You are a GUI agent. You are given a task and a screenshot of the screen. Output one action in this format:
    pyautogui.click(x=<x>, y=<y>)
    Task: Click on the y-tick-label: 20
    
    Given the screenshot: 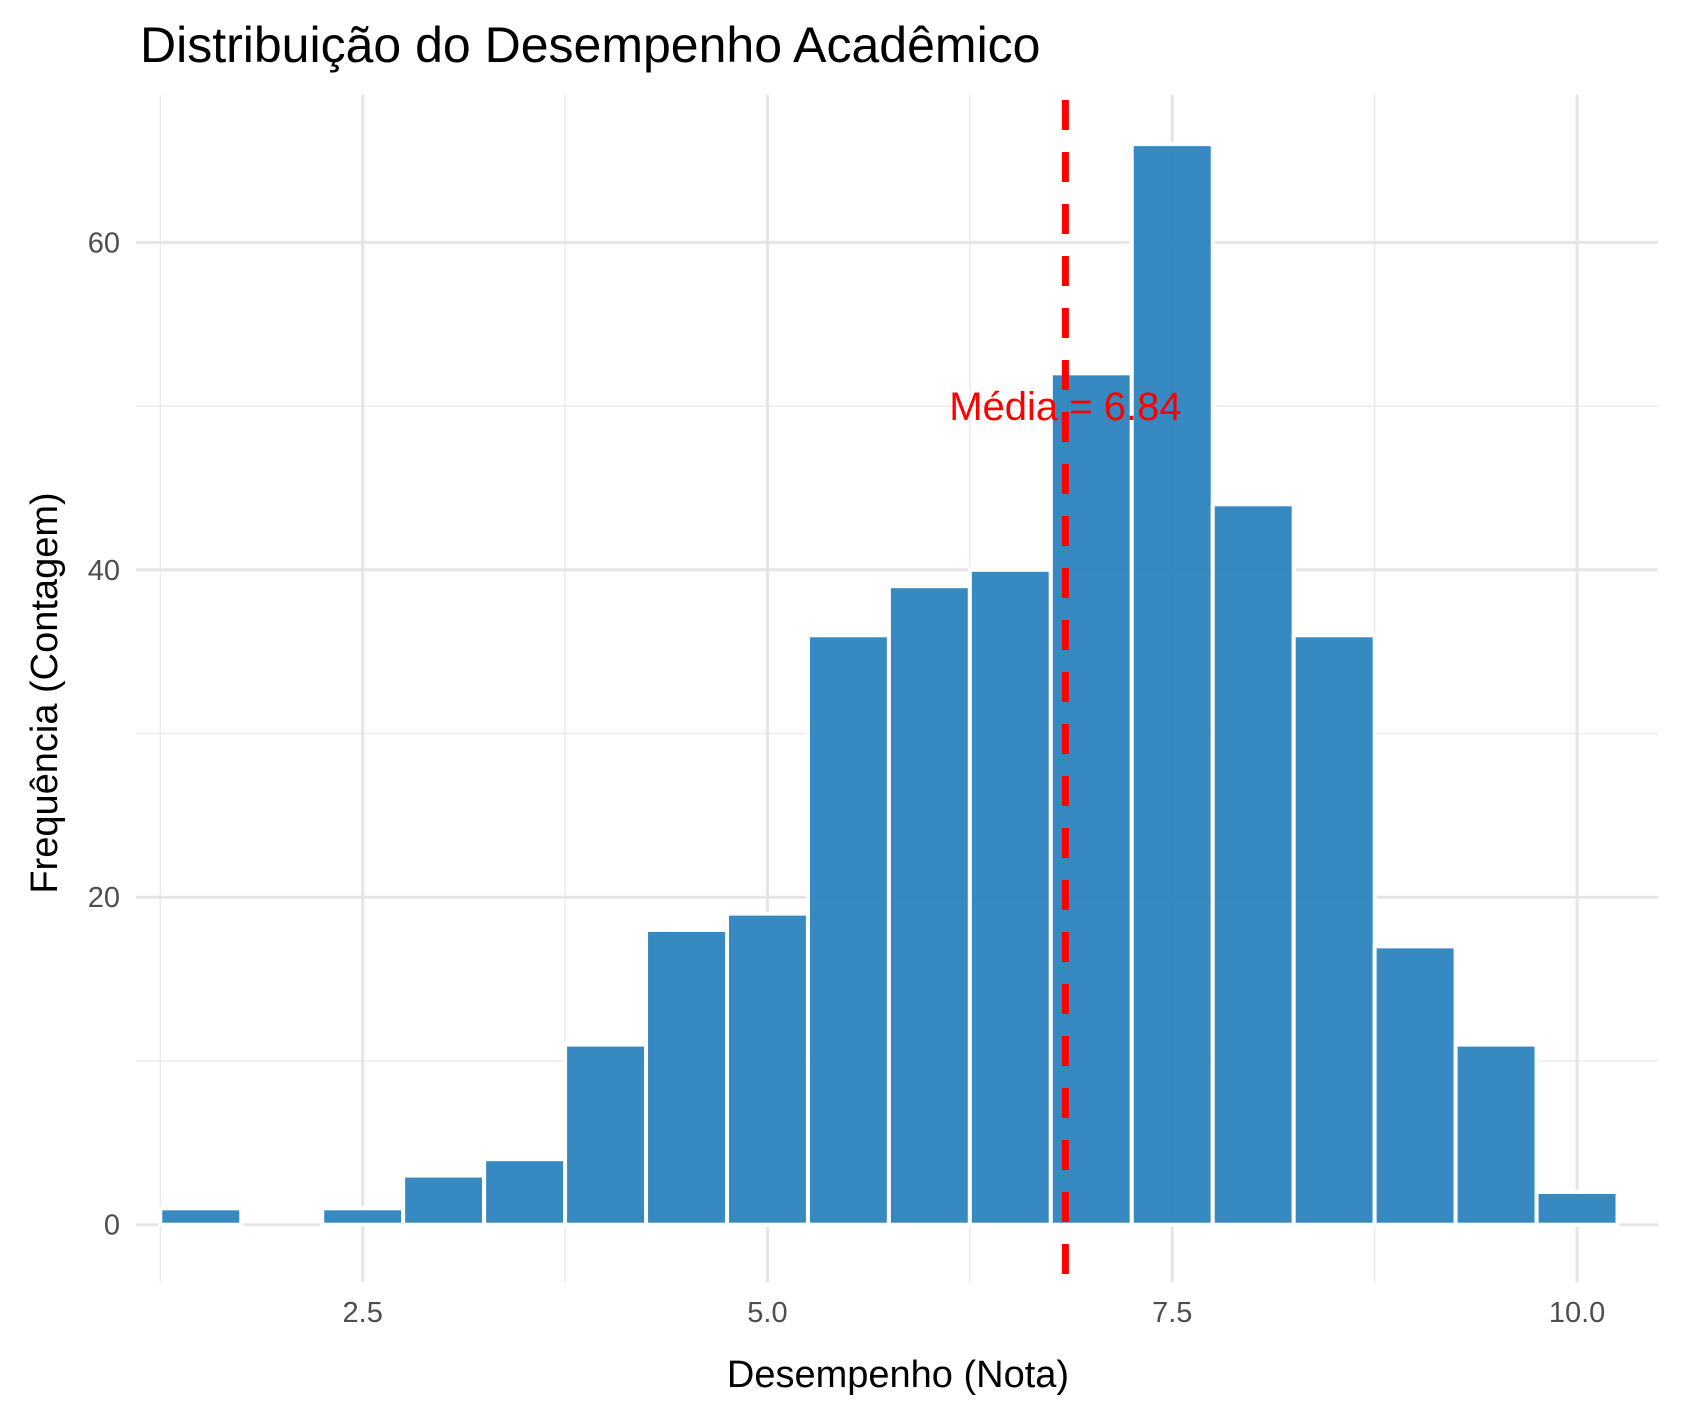 What is the action you would take?
    pyautogui.click(x=104, y=898)
    